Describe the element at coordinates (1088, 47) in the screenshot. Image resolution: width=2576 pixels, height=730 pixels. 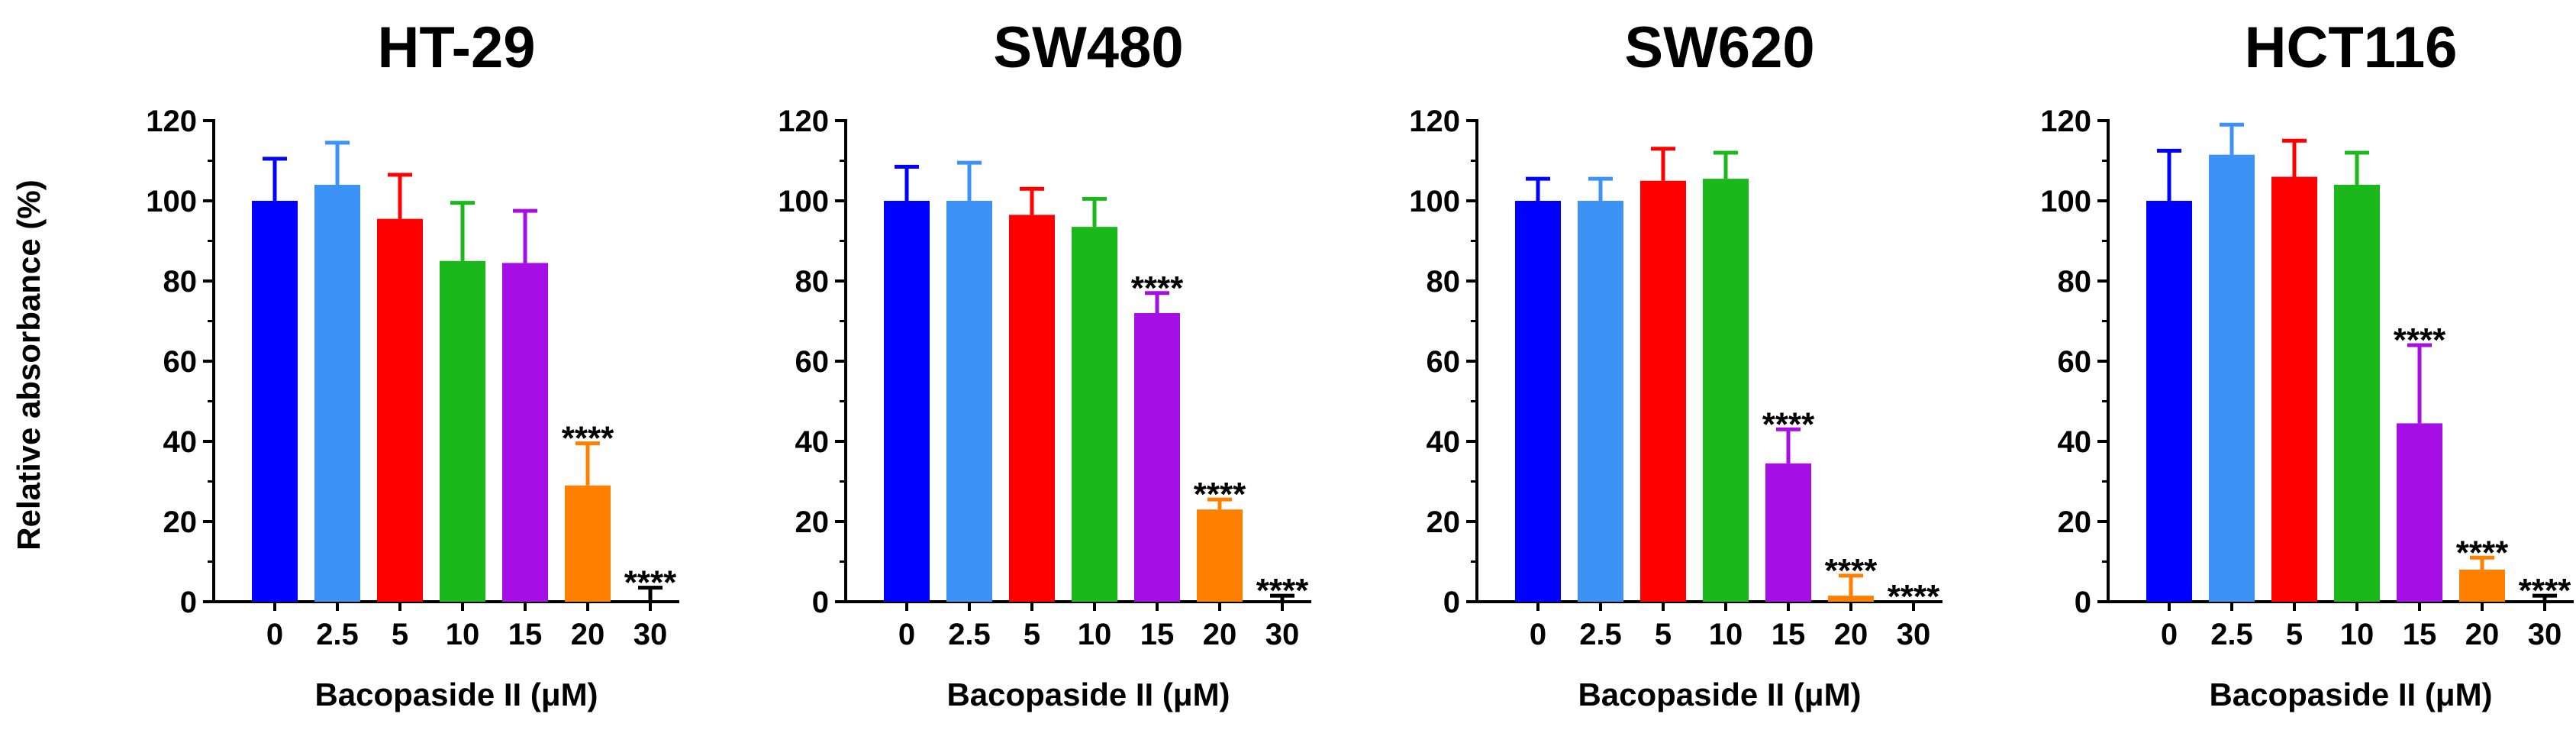
I see `panel-title: SW480` at that location.